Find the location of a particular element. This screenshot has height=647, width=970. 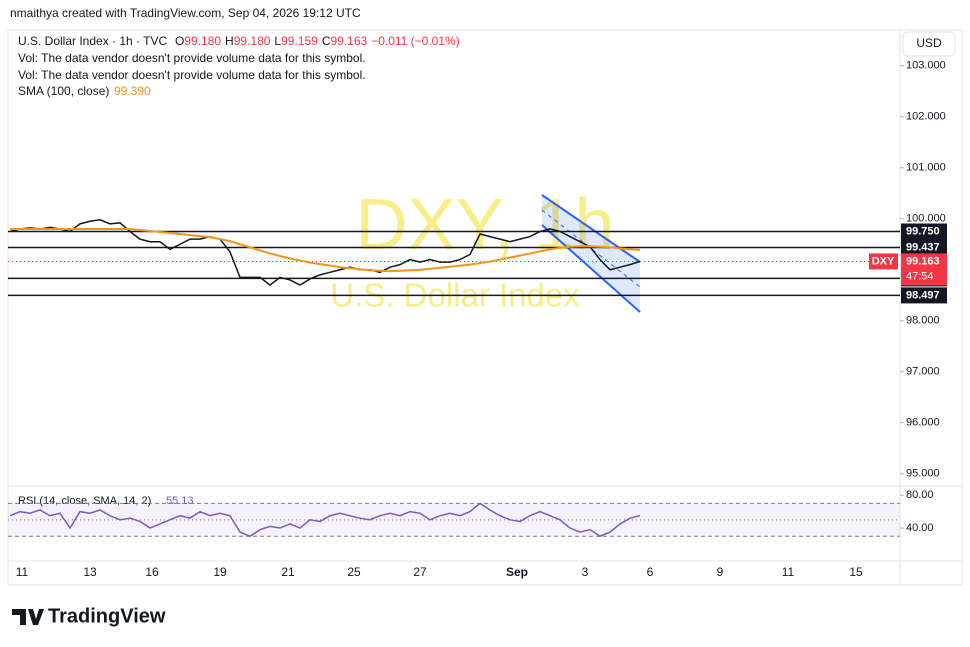

y-tick-label: 103.000 is located at coordinates (926, 66).